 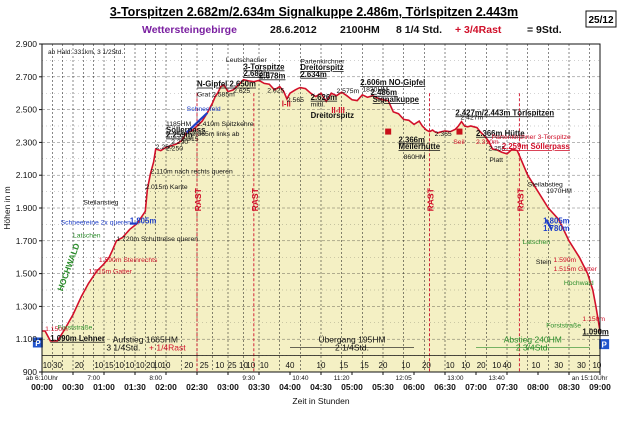 What do you see at coordinates (431, 199) in the screenshot?
I see `rest-label-2: RAST` at bounding box center [431, 199].